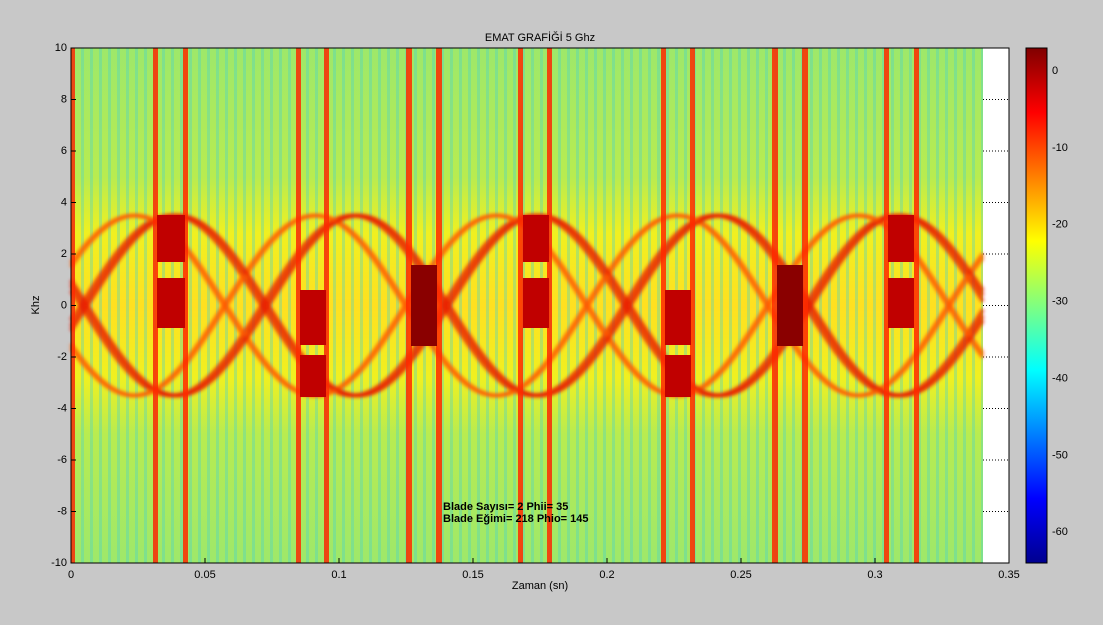 Image resolution: width=1103 pixels, height=625 pixels. I want to click on colorbar-tick-label: -60, so click(1060, 532).